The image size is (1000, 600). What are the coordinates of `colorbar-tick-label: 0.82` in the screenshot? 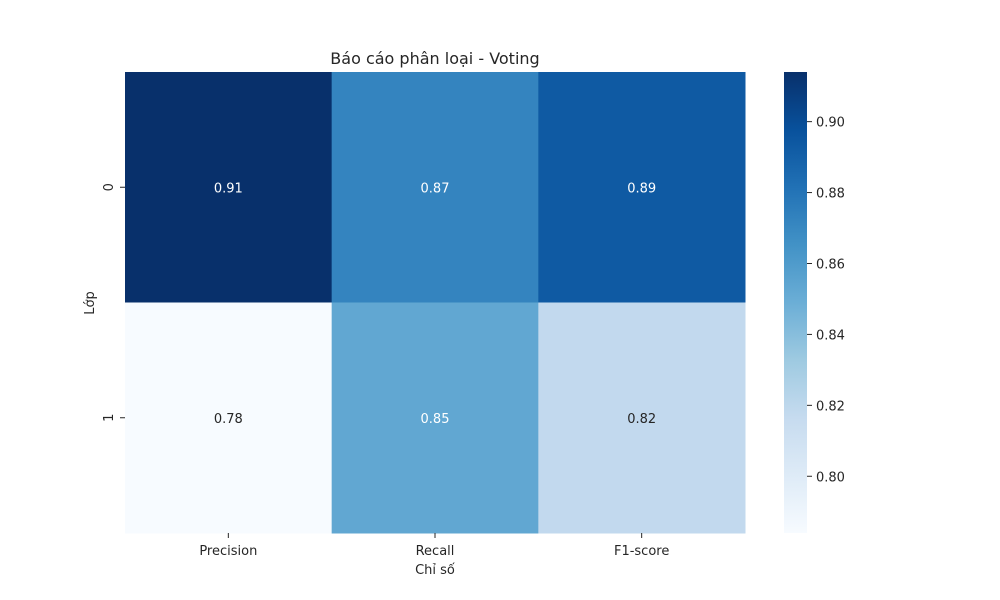 It's located at (830, 406).